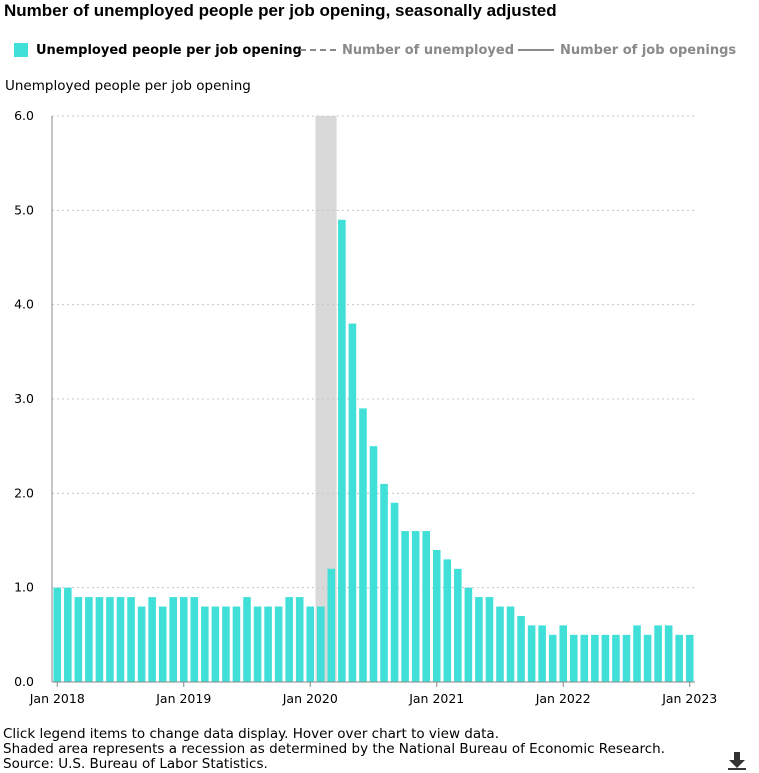  I want to click on x-tick-label: Jan 2019, so click(183, 698).